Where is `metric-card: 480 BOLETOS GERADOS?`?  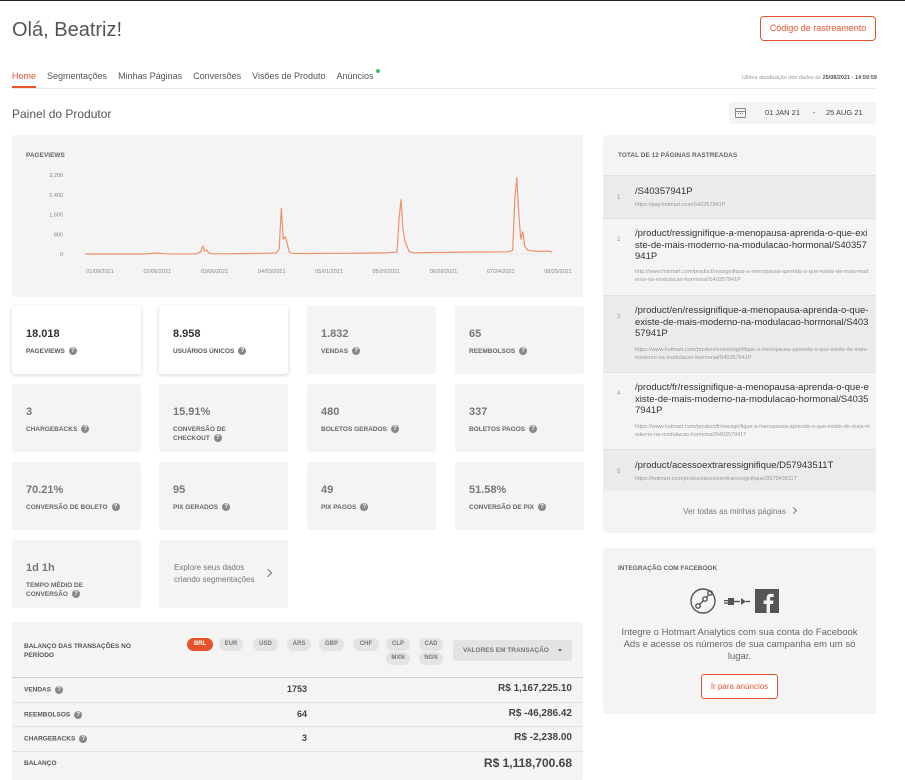
metric-card: 480 BOLETOS GERADOS? is located at coordinates (371, 418).